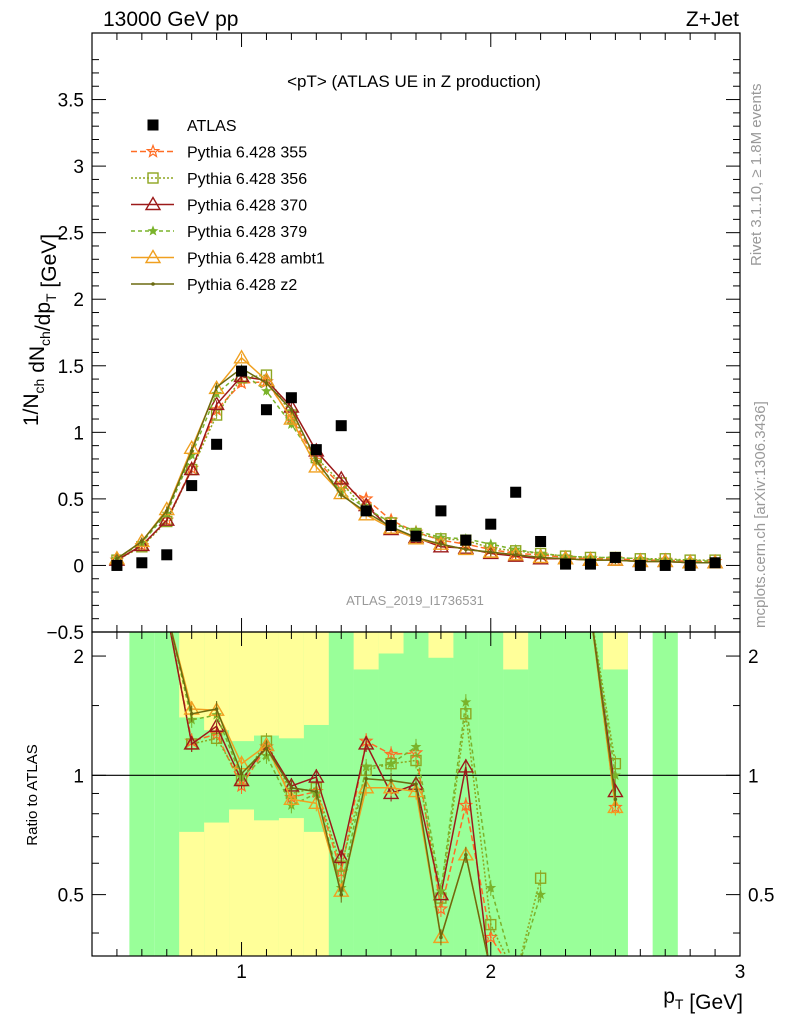 Image resolution: width=786 pixels, height=1024 pixels. I want to click on y-tick-label: 0, so click(78, 566).